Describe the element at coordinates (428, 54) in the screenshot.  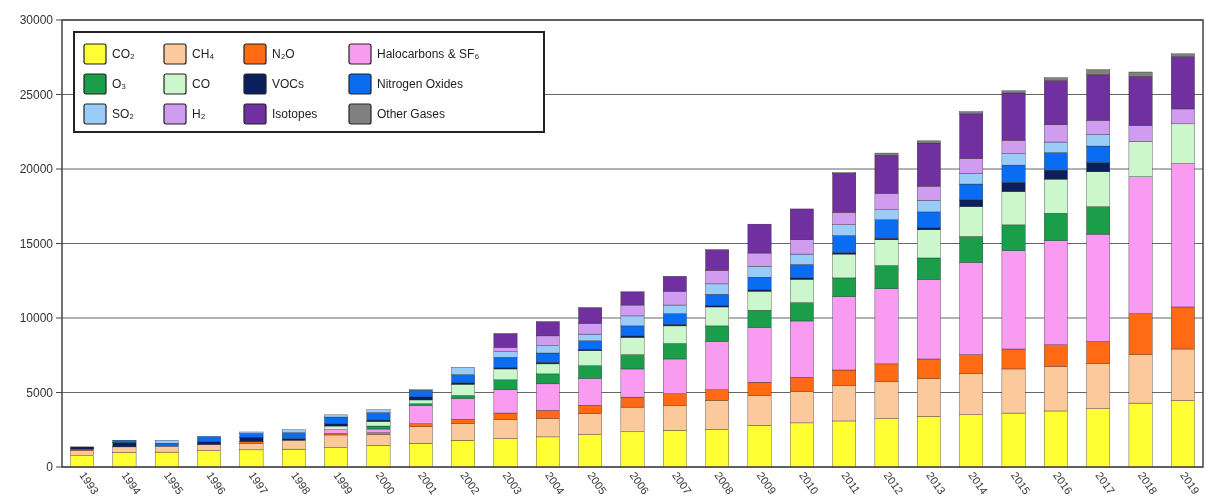
I see `legend-label: Halocarbons & SF₆` at that location.